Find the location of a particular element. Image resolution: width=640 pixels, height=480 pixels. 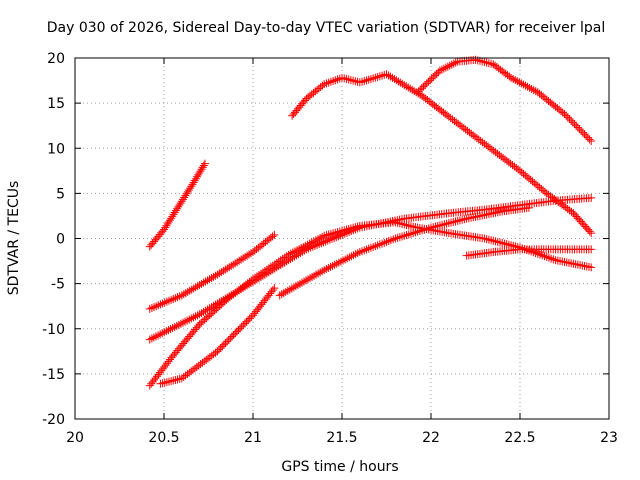

y-tick-label: 15 is located at coordinates (56, 104).